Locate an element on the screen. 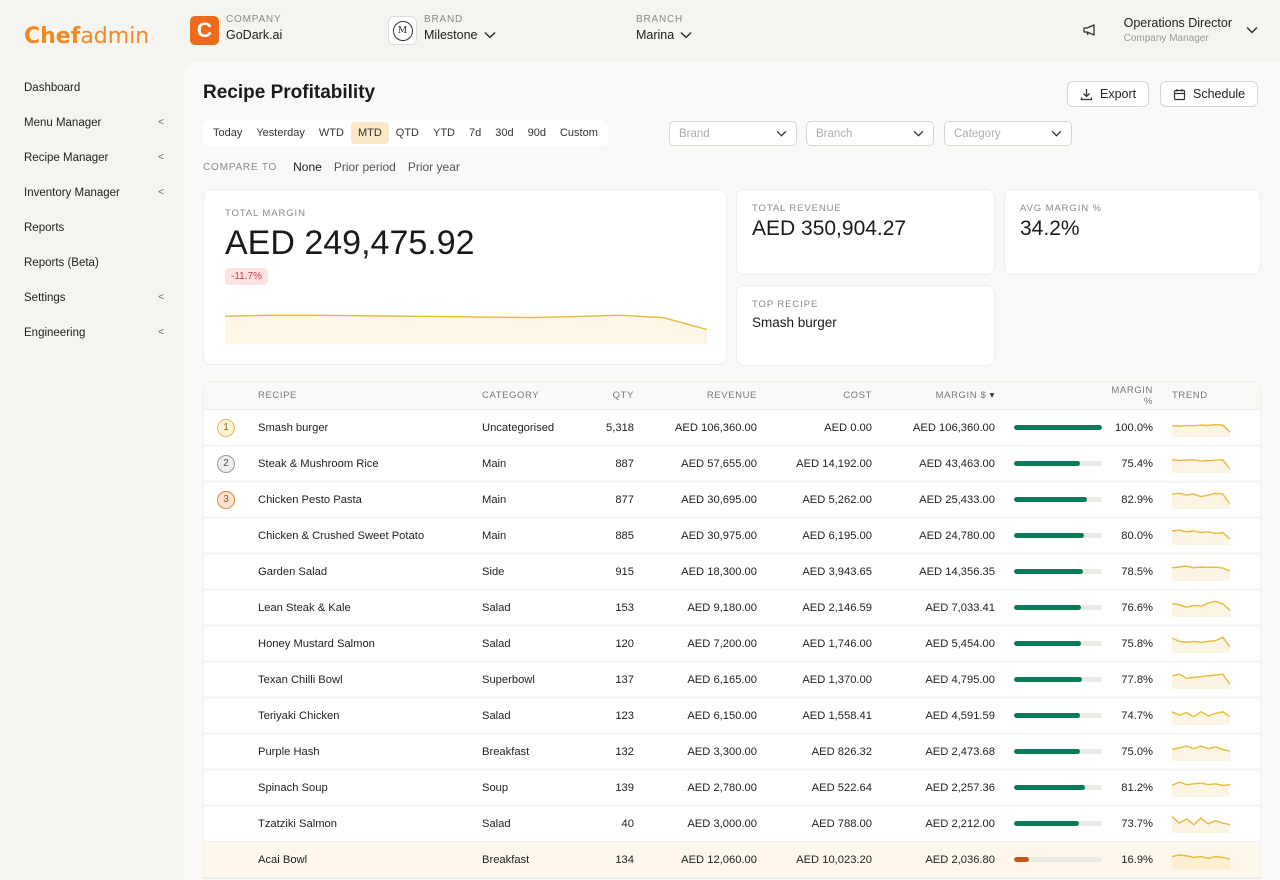 This screenshot has height=880, width=1280. branch-selector: BRANCH Marina is located at coordinates (664, 28).